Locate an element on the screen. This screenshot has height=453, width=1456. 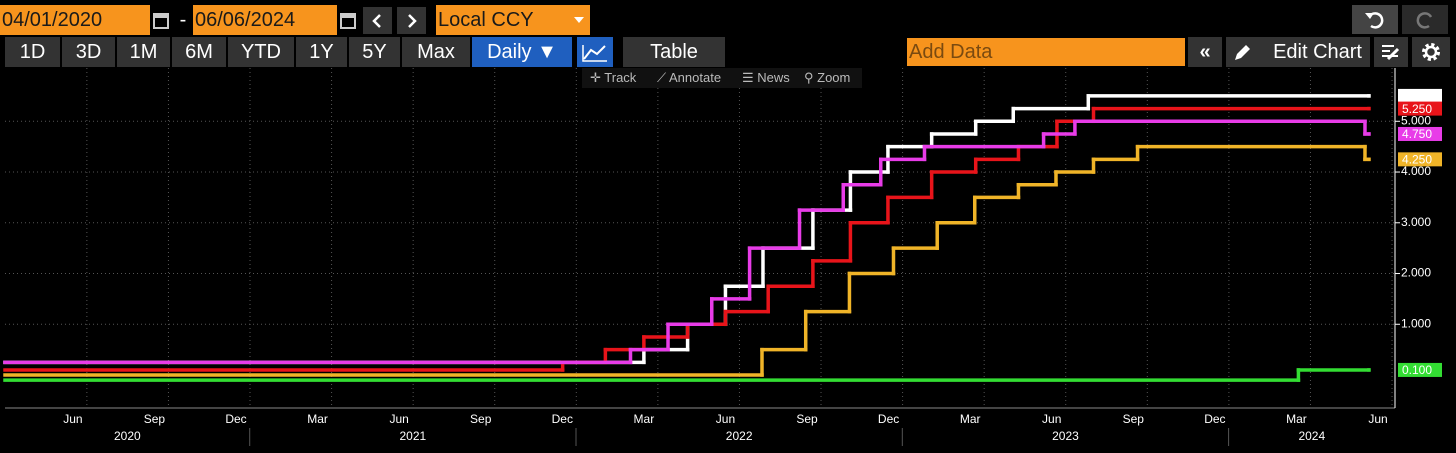
chart-tools is located at coordinates (722, 78).